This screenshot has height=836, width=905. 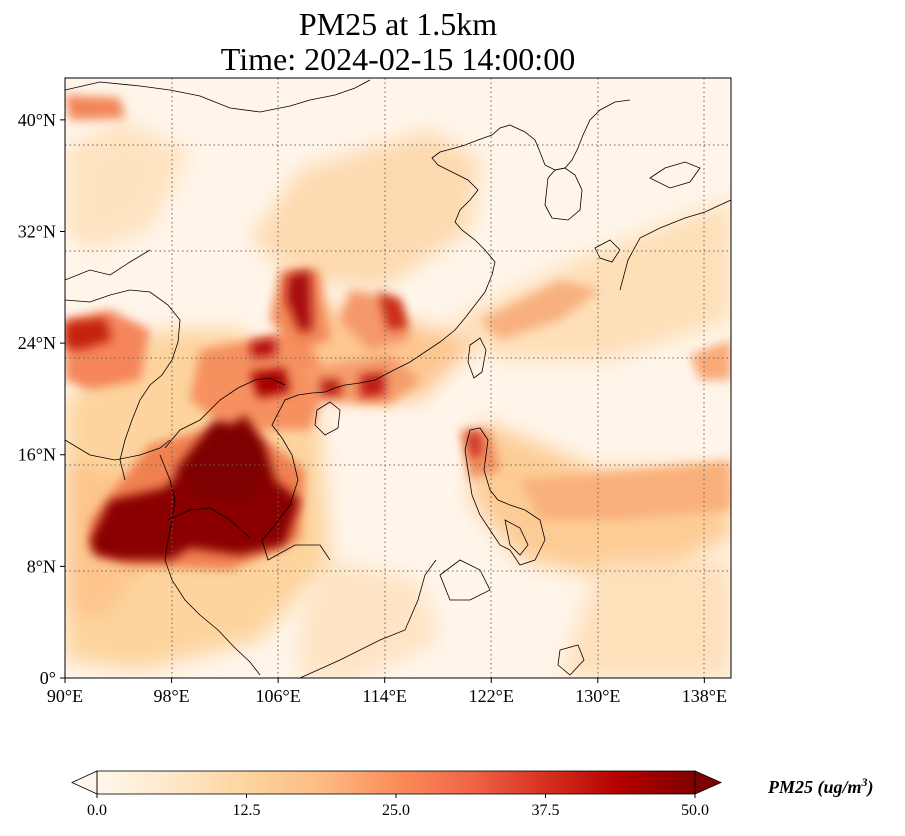 I want to click on x-tick-label: 90°E, so click(x=65, y=696).